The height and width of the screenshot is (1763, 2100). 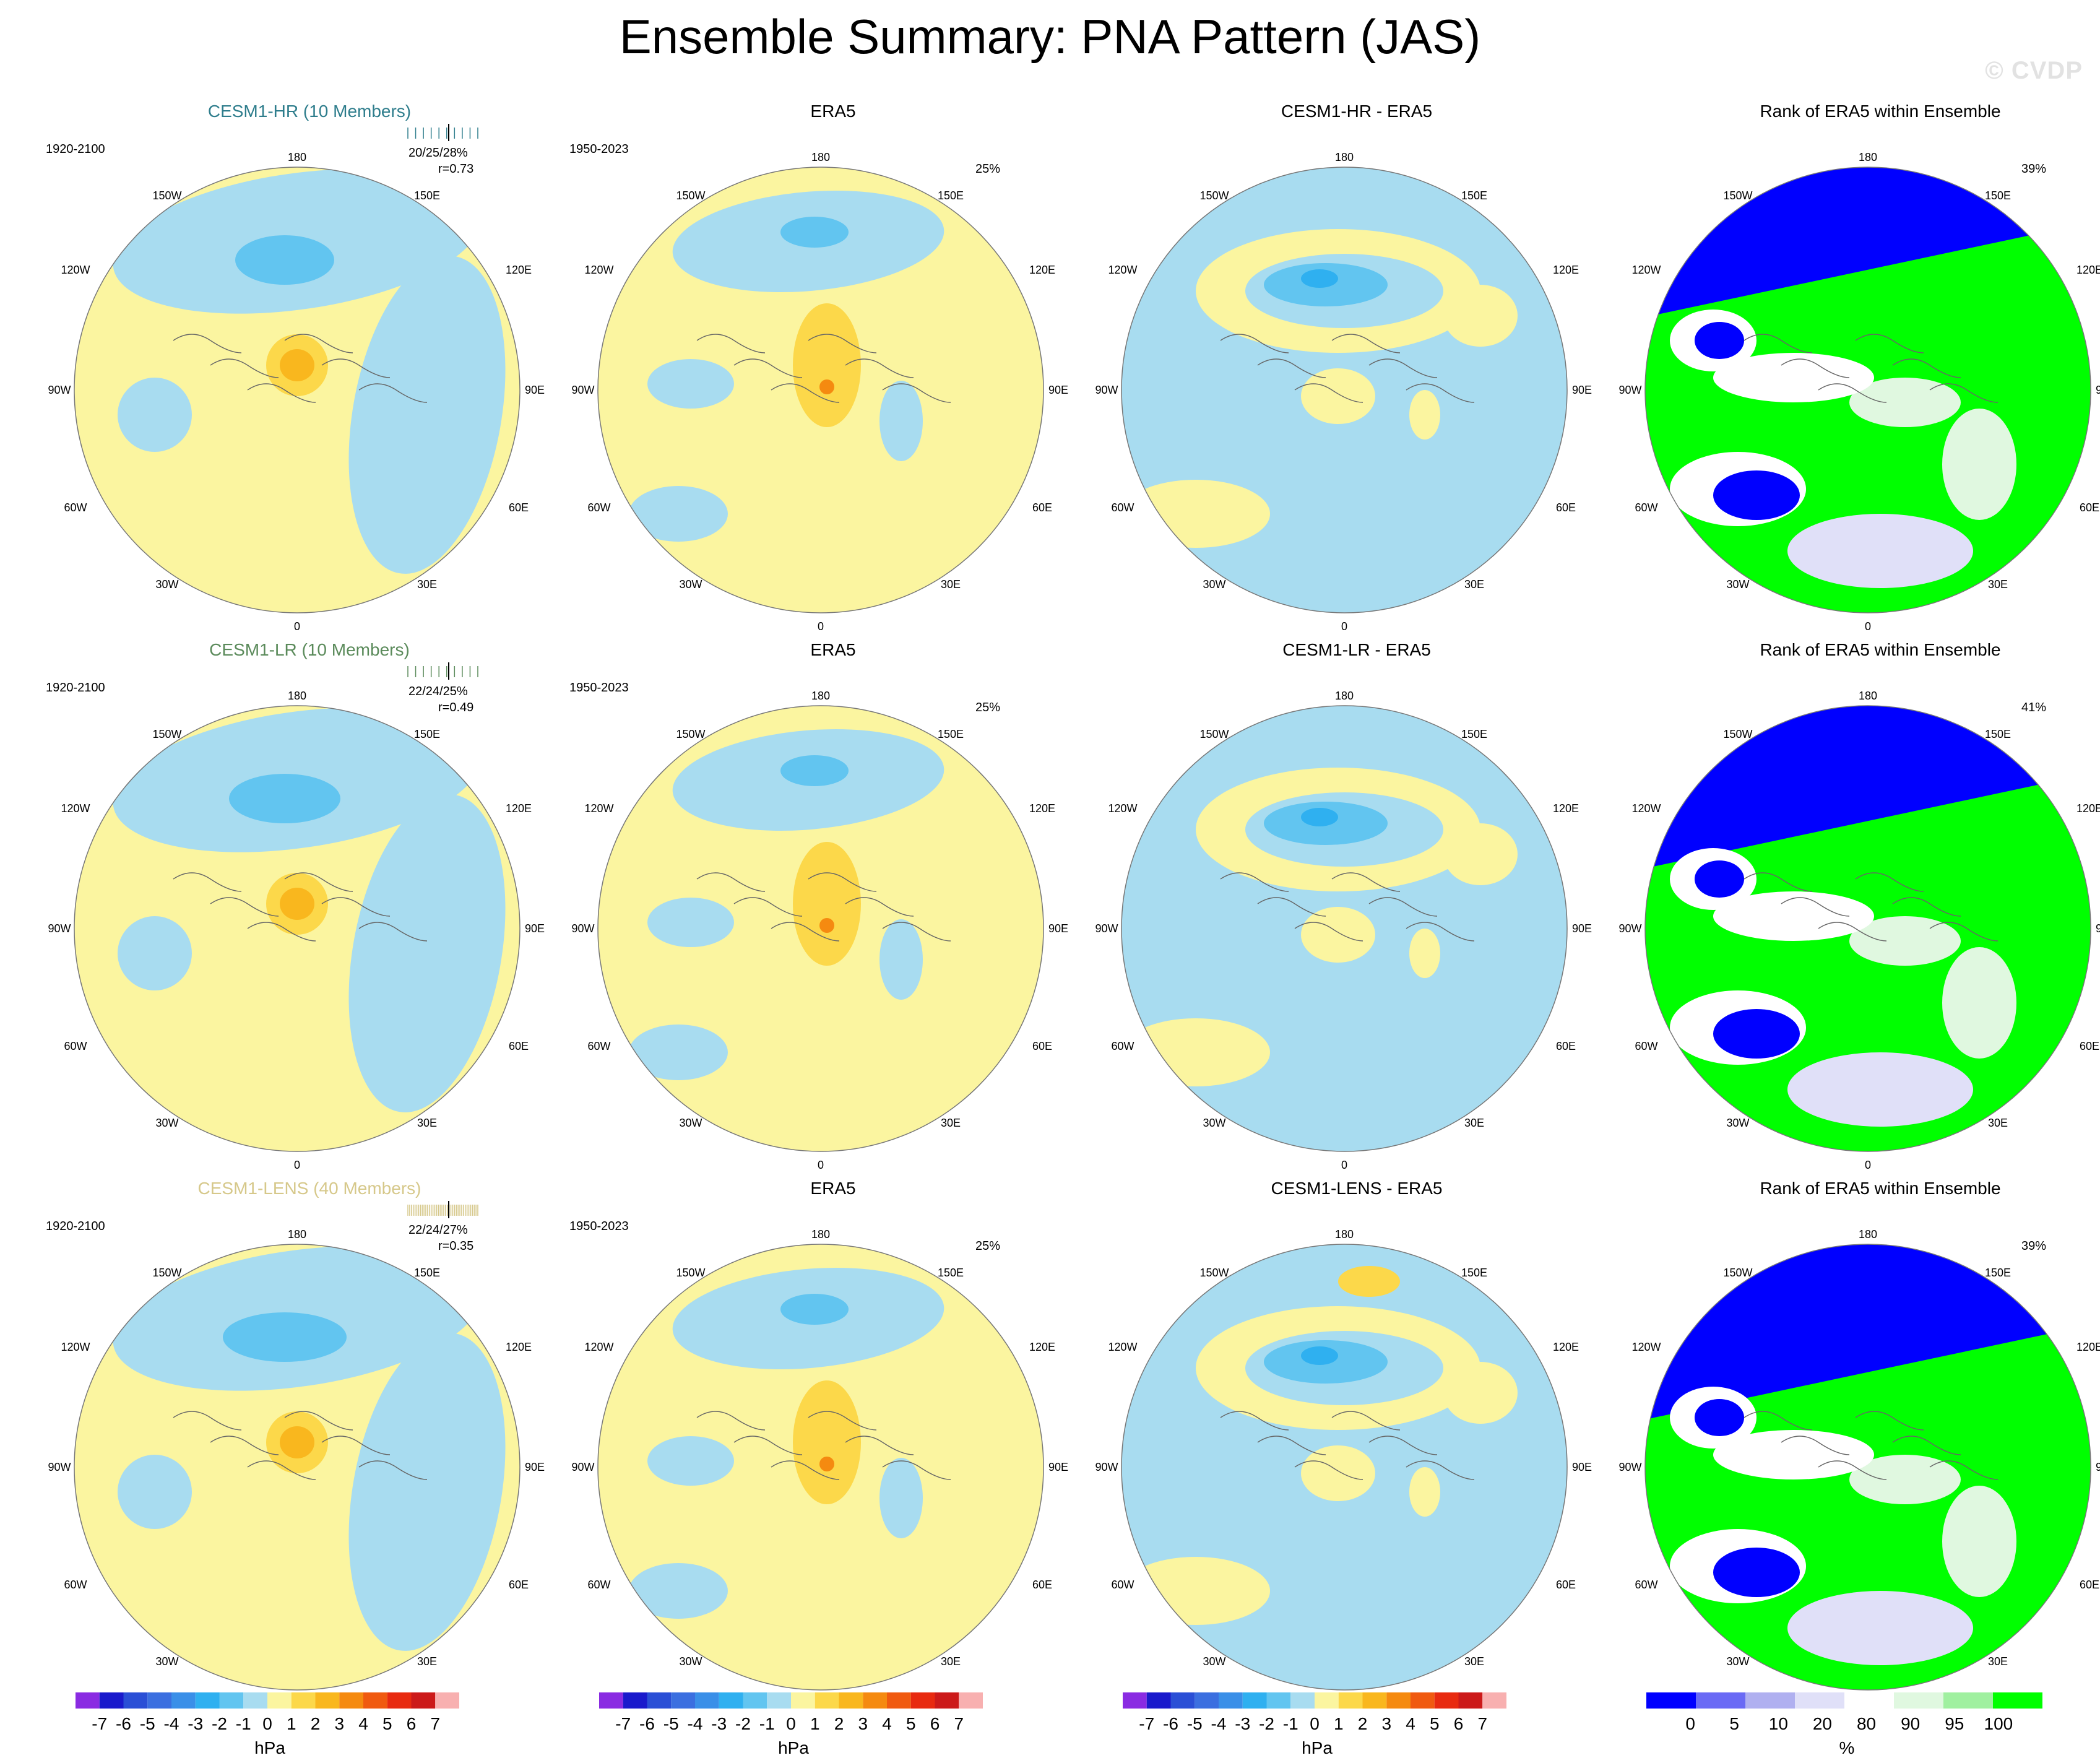 What do you see at coordinates (671, 1723) in the screenshot?
I see `colorbar-tick-label: -5` at bounding box center [671, 1723].